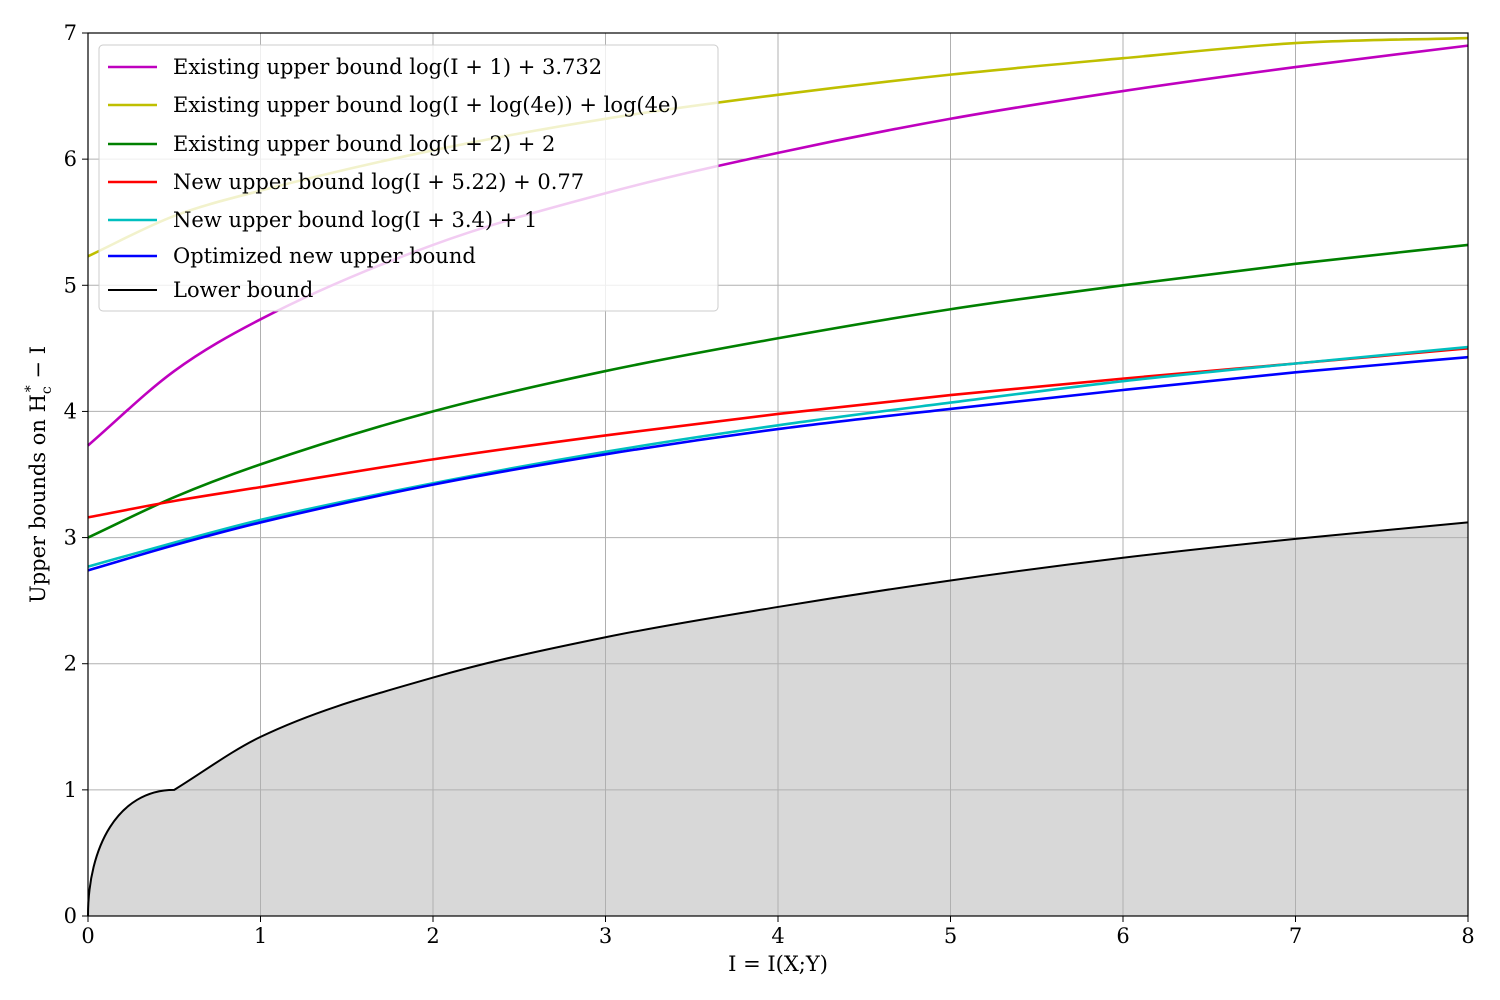 This screenshot has height=1000, width=1500. Describe the element at coordinates (38, 365) in the screenshot. I see `y-axis-label-suffix: − I` at that location.